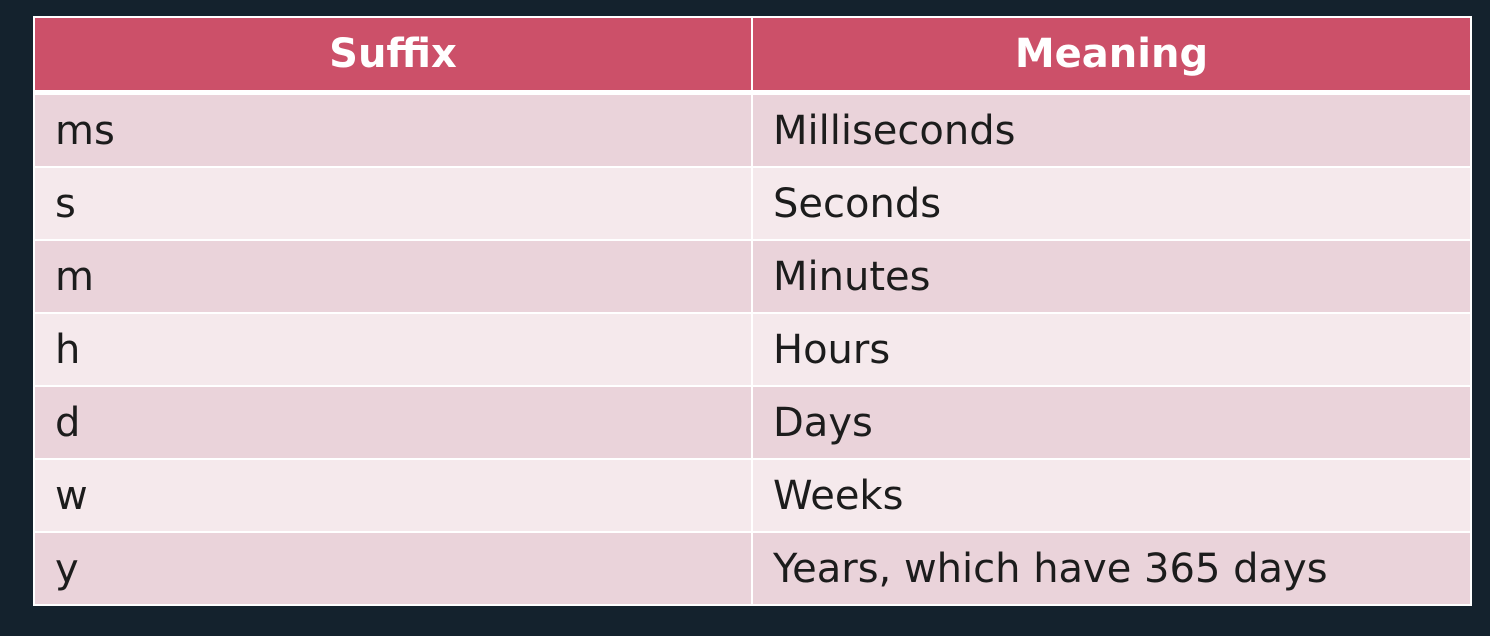 The width and height of the screenshot is (1490, 636). Describe the element at coordinates (393, 203) in the screenshot. I see `suffix-cell: s` at that location.